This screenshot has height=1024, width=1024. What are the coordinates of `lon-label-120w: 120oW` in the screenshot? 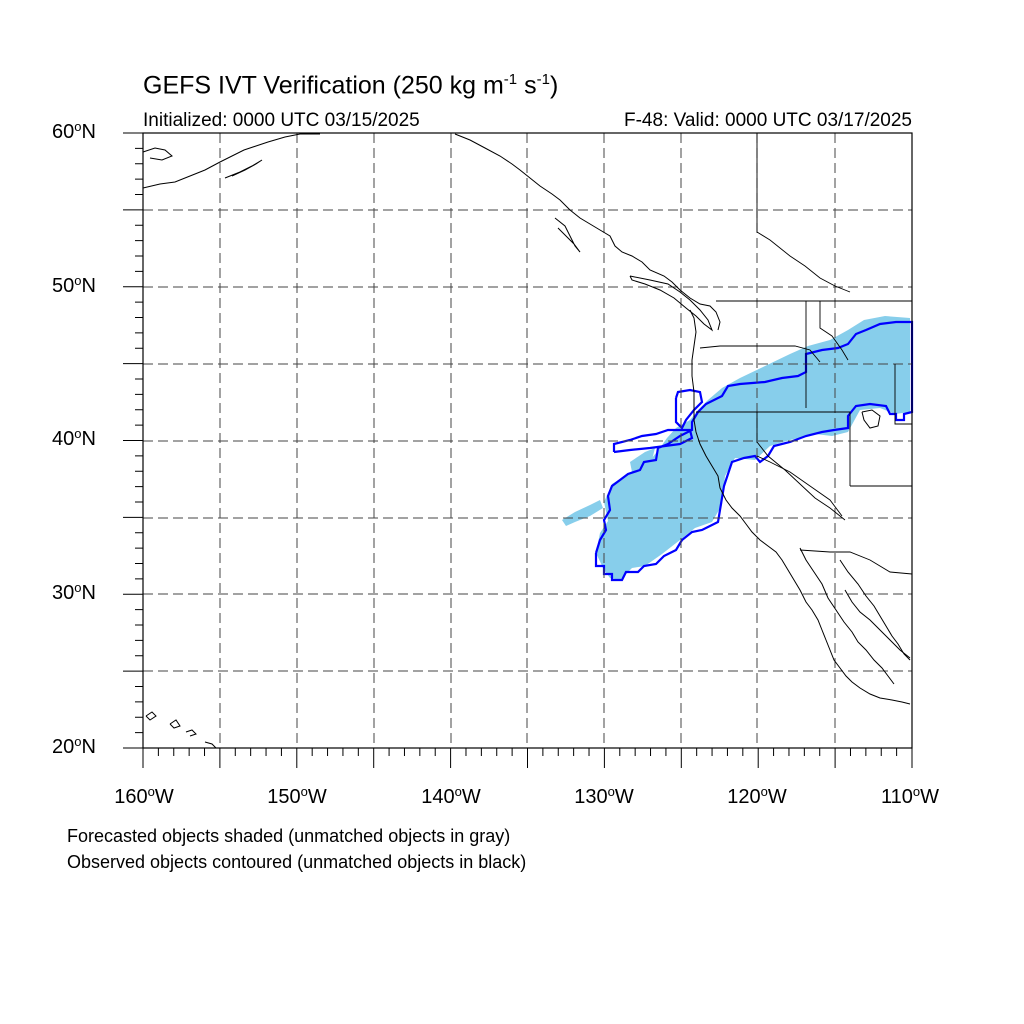 It's located at (757, 796).